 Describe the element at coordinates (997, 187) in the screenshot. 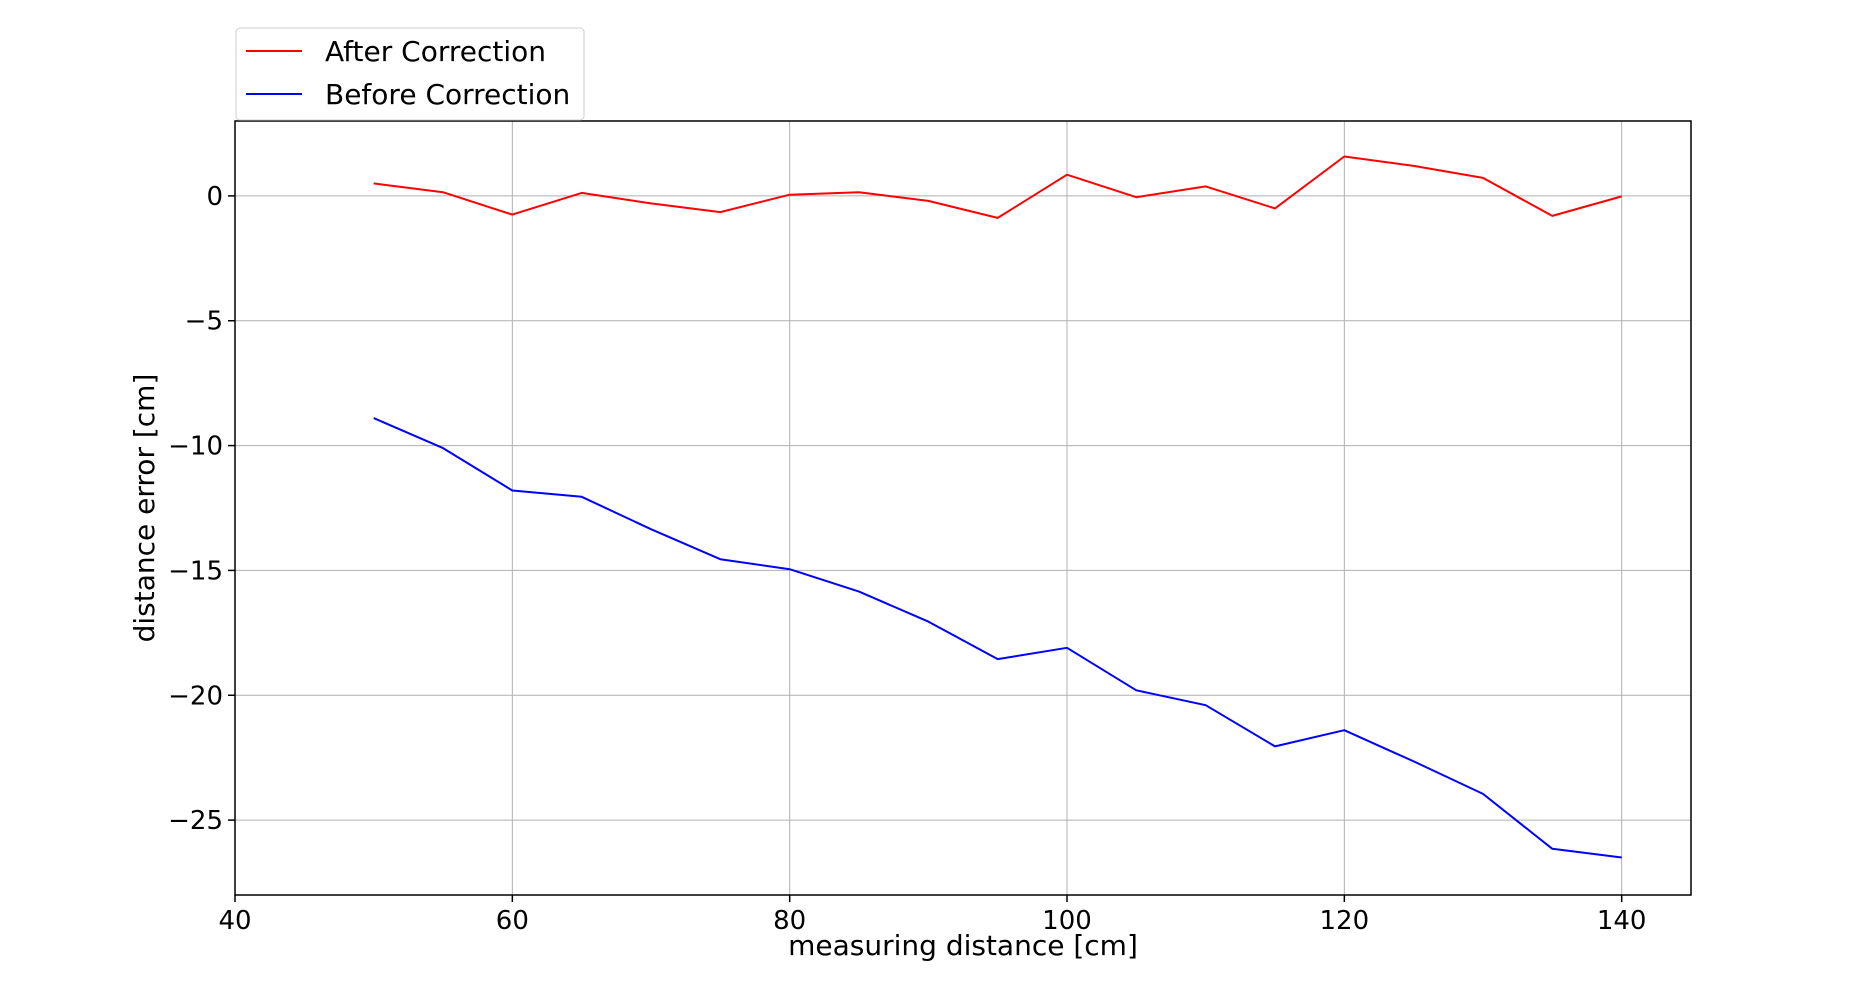

I see `series-line-after-correction` at that location.